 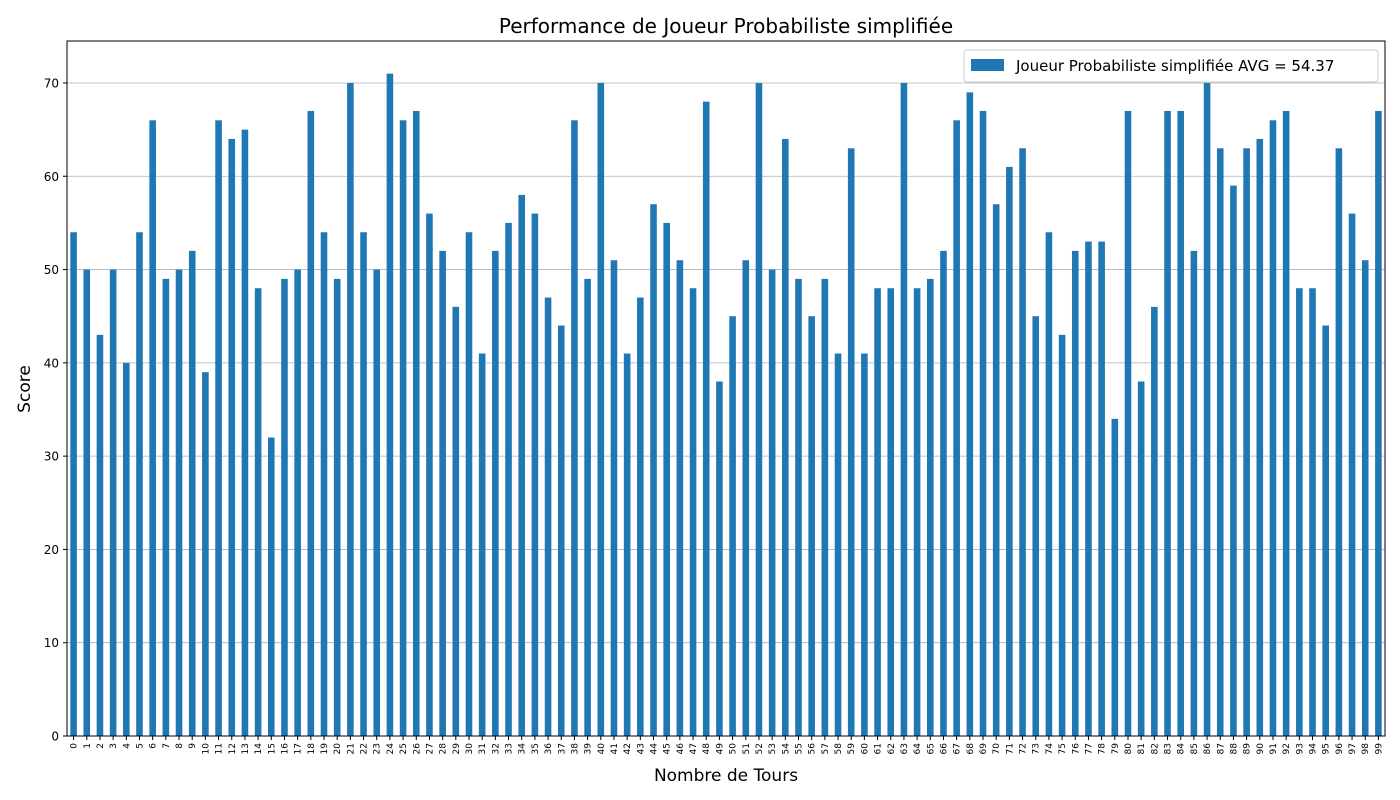 I want to click on x-tick-label: 26, so click(x=417, y=749).